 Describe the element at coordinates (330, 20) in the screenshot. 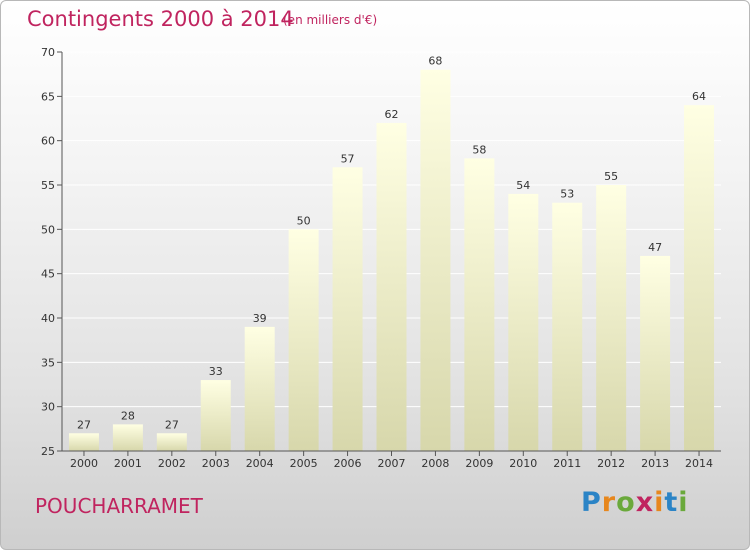

I see `chart-subtitle: (en milliers d'€)` at that location.